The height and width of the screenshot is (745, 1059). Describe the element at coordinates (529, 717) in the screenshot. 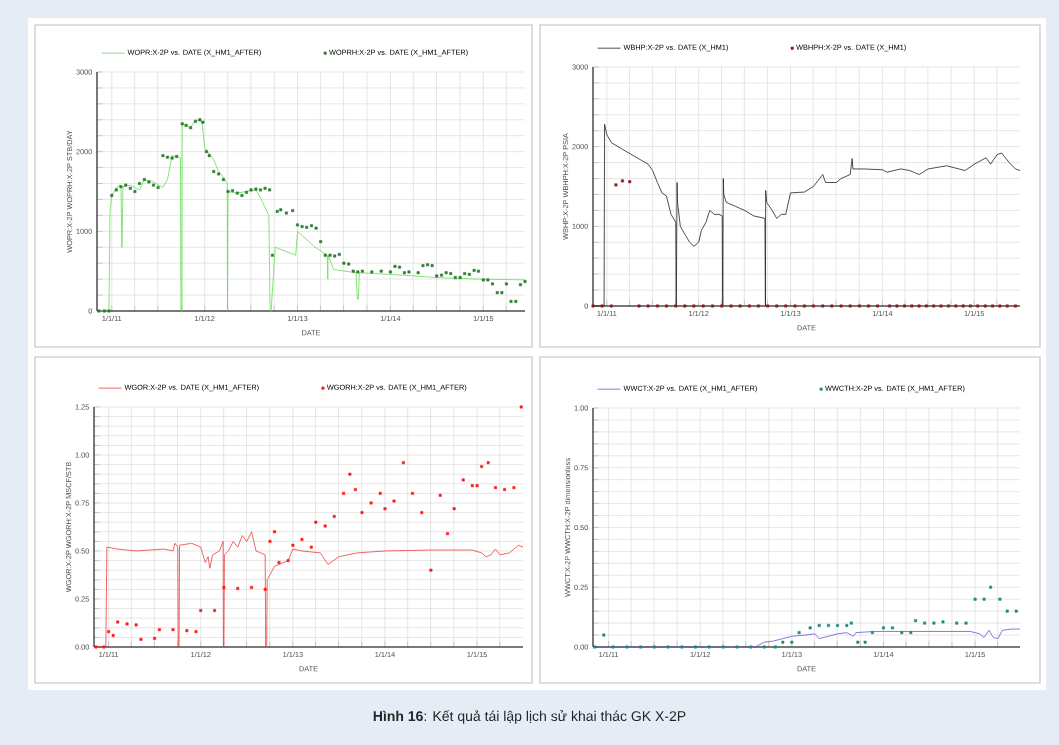

I see `text: Hình 16: Kết quả tái lập lịch sử khai thác GK X-2P` at that location.